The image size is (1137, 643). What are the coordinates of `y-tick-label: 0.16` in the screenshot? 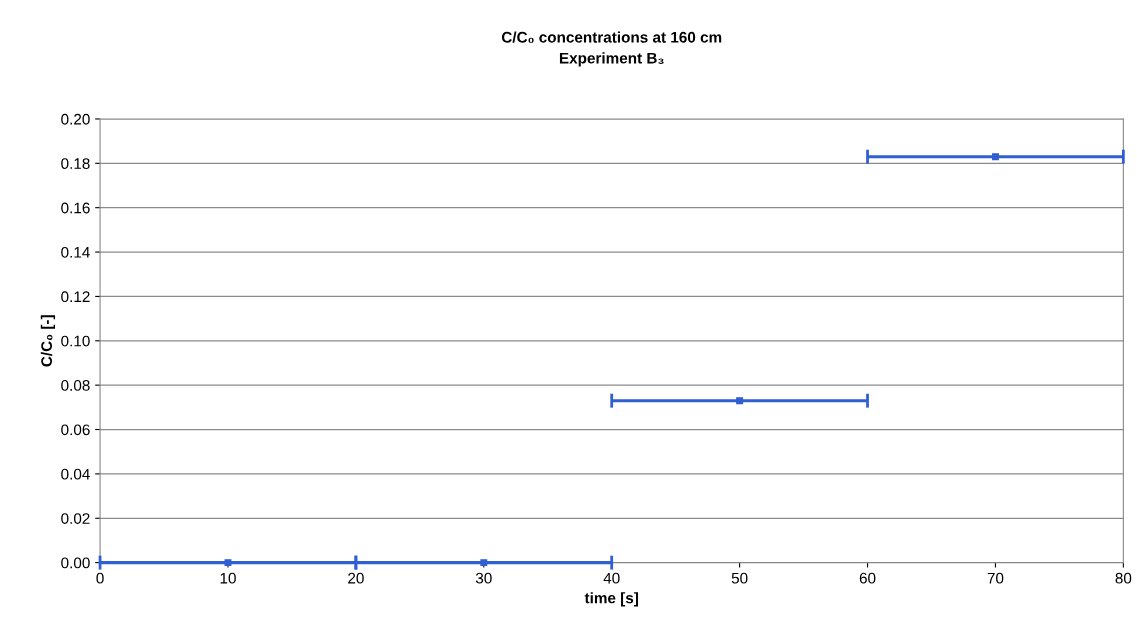 It's located at (75, 208).